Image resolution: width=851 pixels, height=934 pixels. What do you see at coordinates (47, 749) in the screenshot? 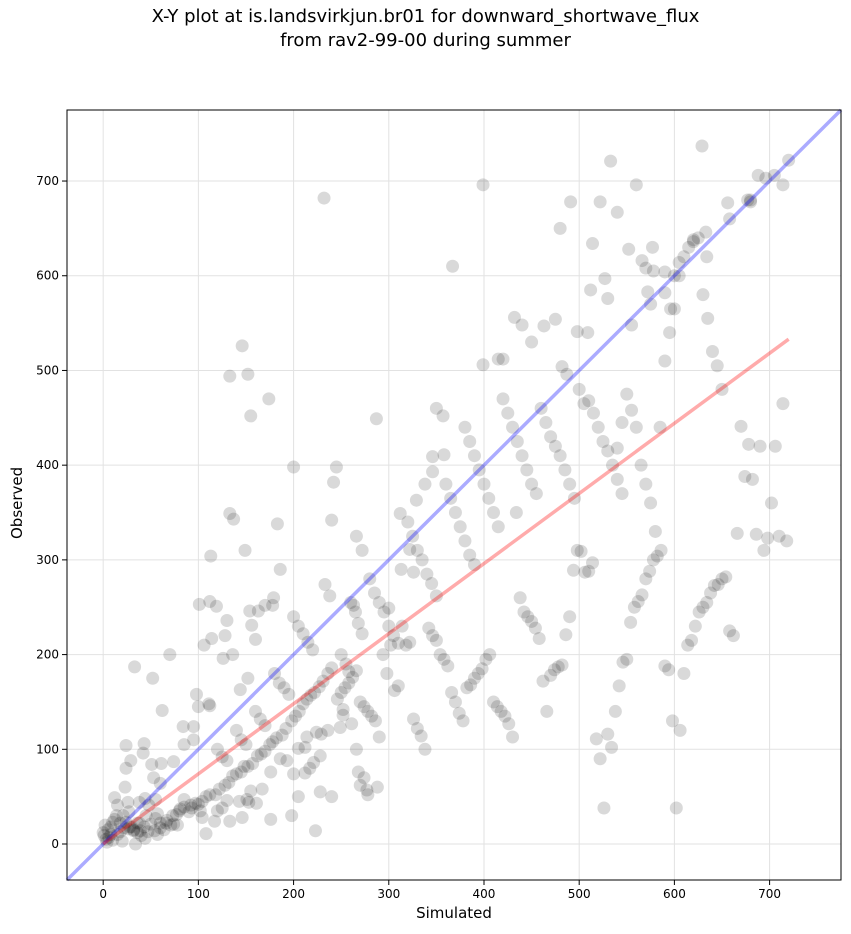
I see `y-tick-label: 100` at bounding box center [47, 749].